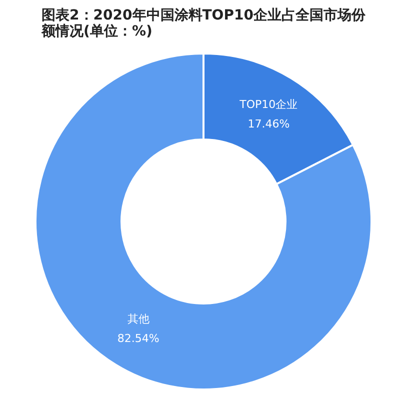 This screenshot has width=406, height=398. I want to click on chart-title: 图表2：2020年中国涂料TOP10企业占全国市场份额情况(单位：%), so click(203, 23).